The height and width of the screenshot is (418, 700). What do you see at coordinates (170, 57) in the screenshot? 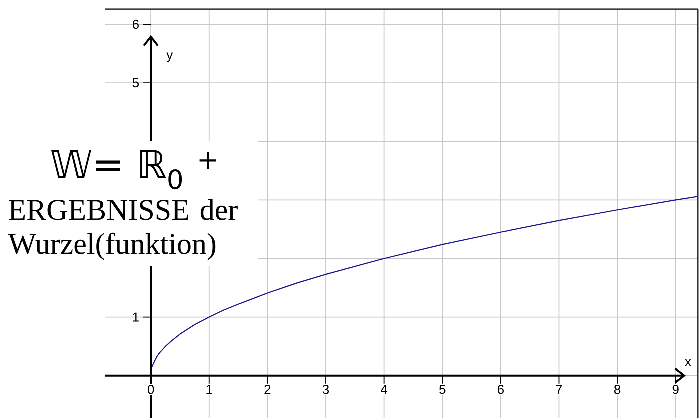
I see `y-axis-title: y` at bounding box center [170, 57].